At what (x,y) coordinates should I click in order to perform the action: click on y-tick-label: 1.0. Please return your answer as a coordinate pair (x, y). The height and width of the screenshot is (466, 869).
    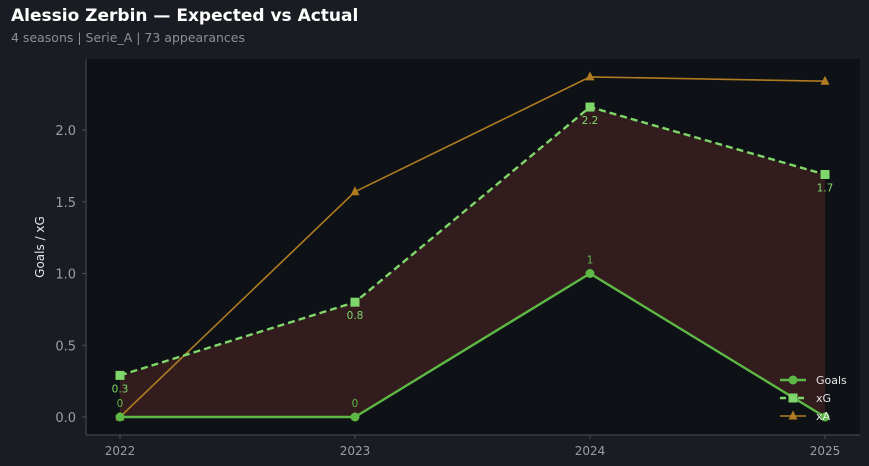
    Looking at the image, I should click on (65, 275).